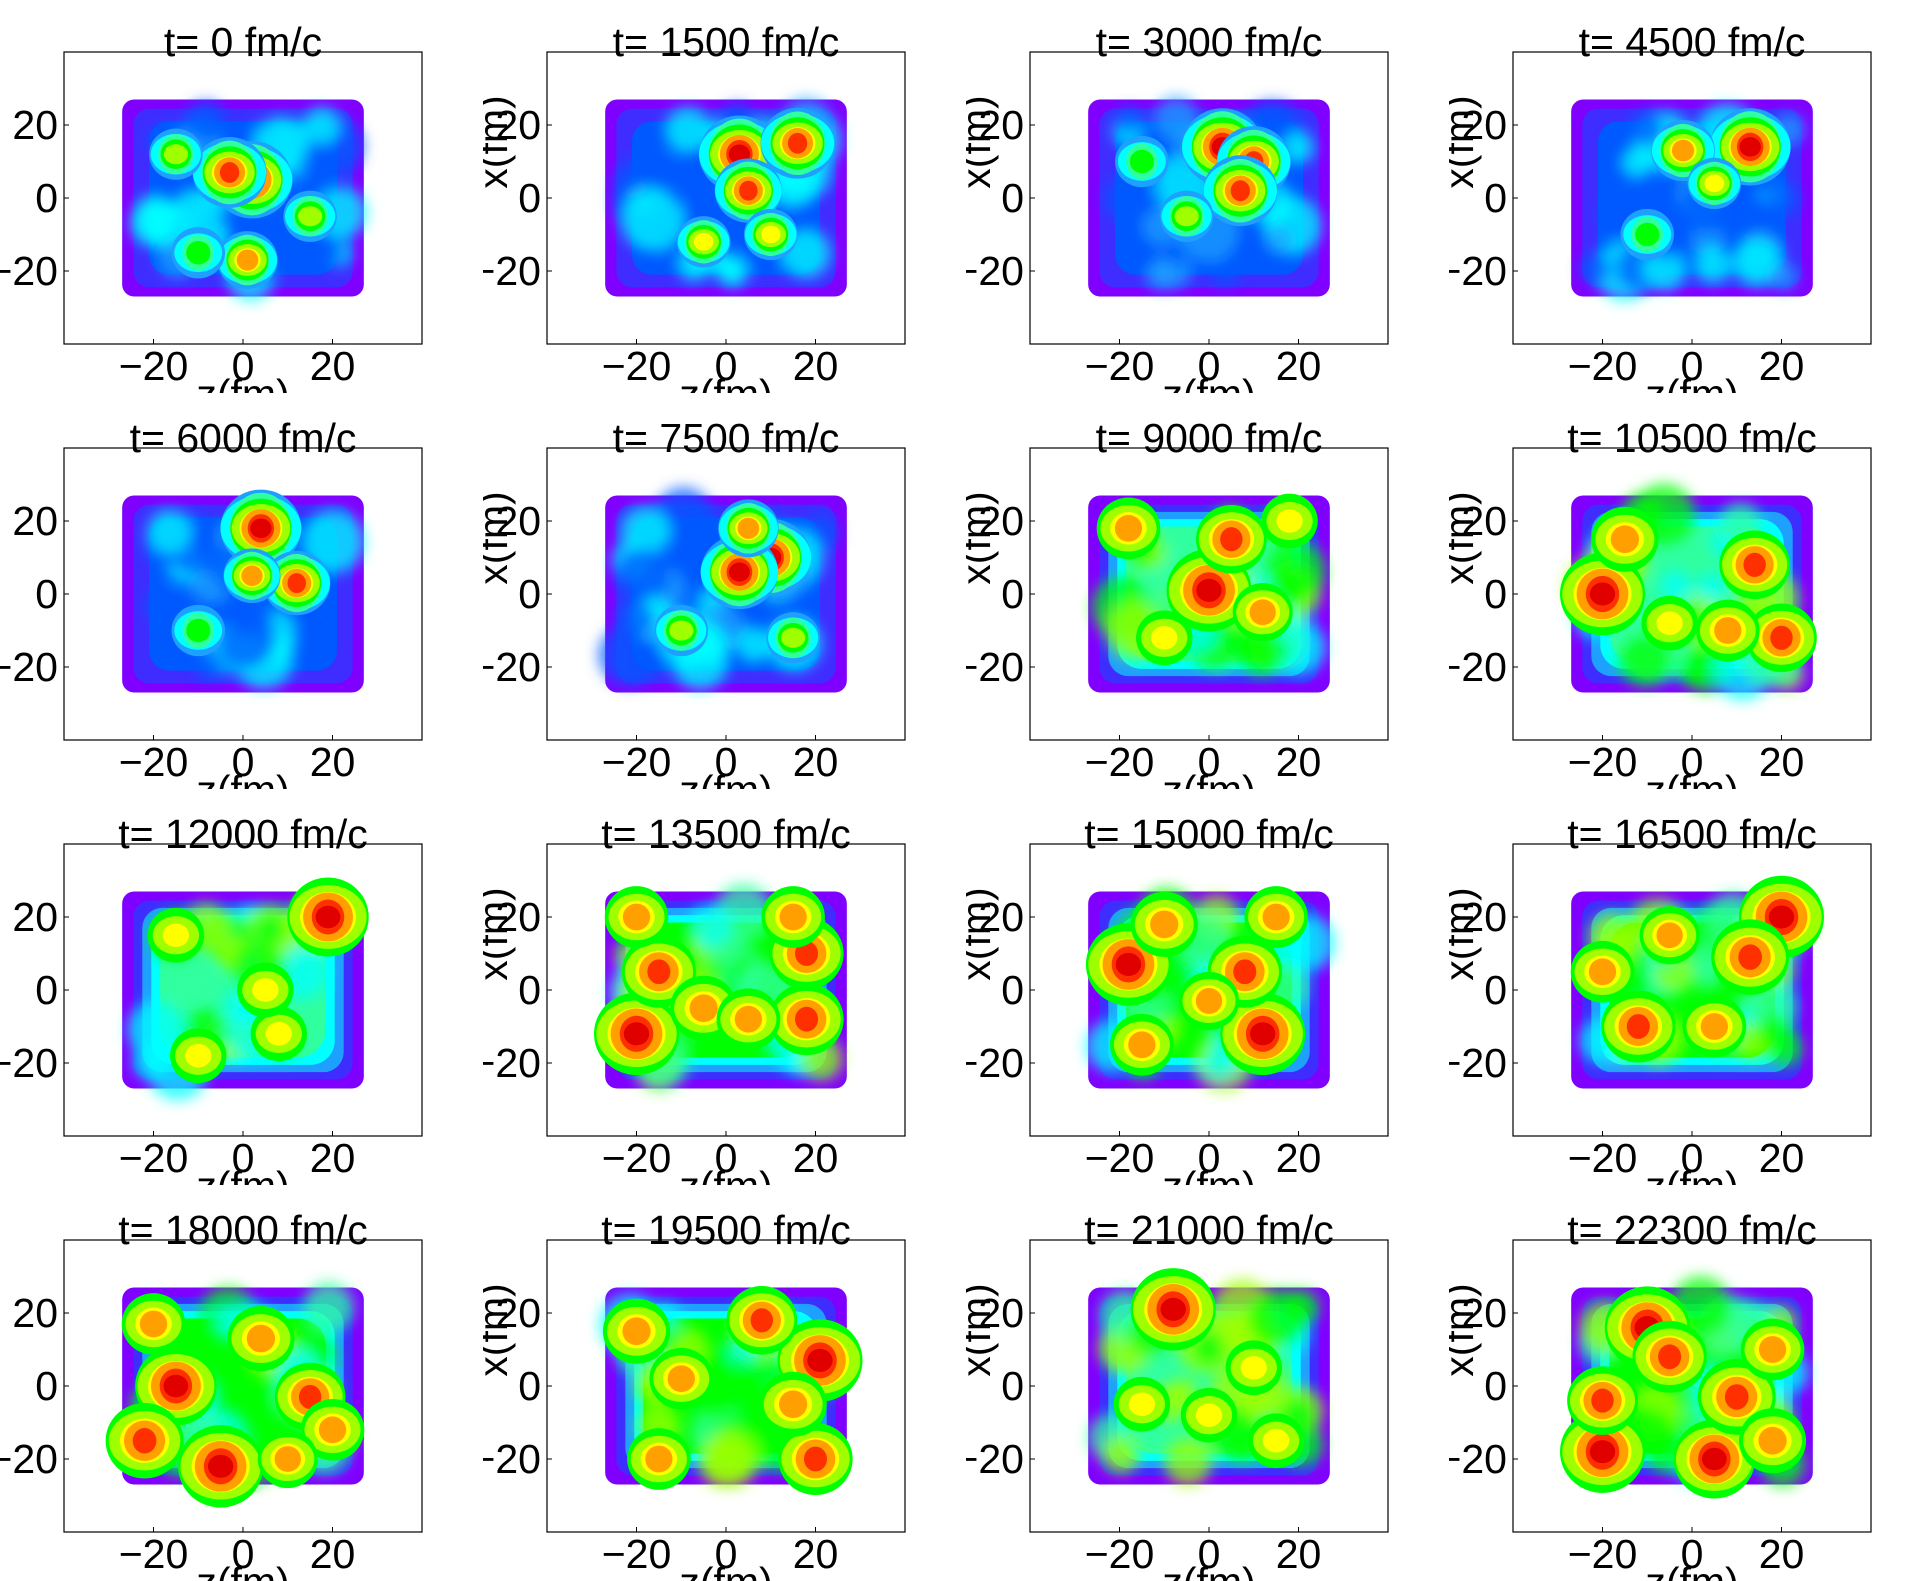 This screenshot has height=1581, width=1916. I want to click on density-panel: −20 0 20 20 0 −20 t= 0 fm/c z(fm), so click(240, 196).